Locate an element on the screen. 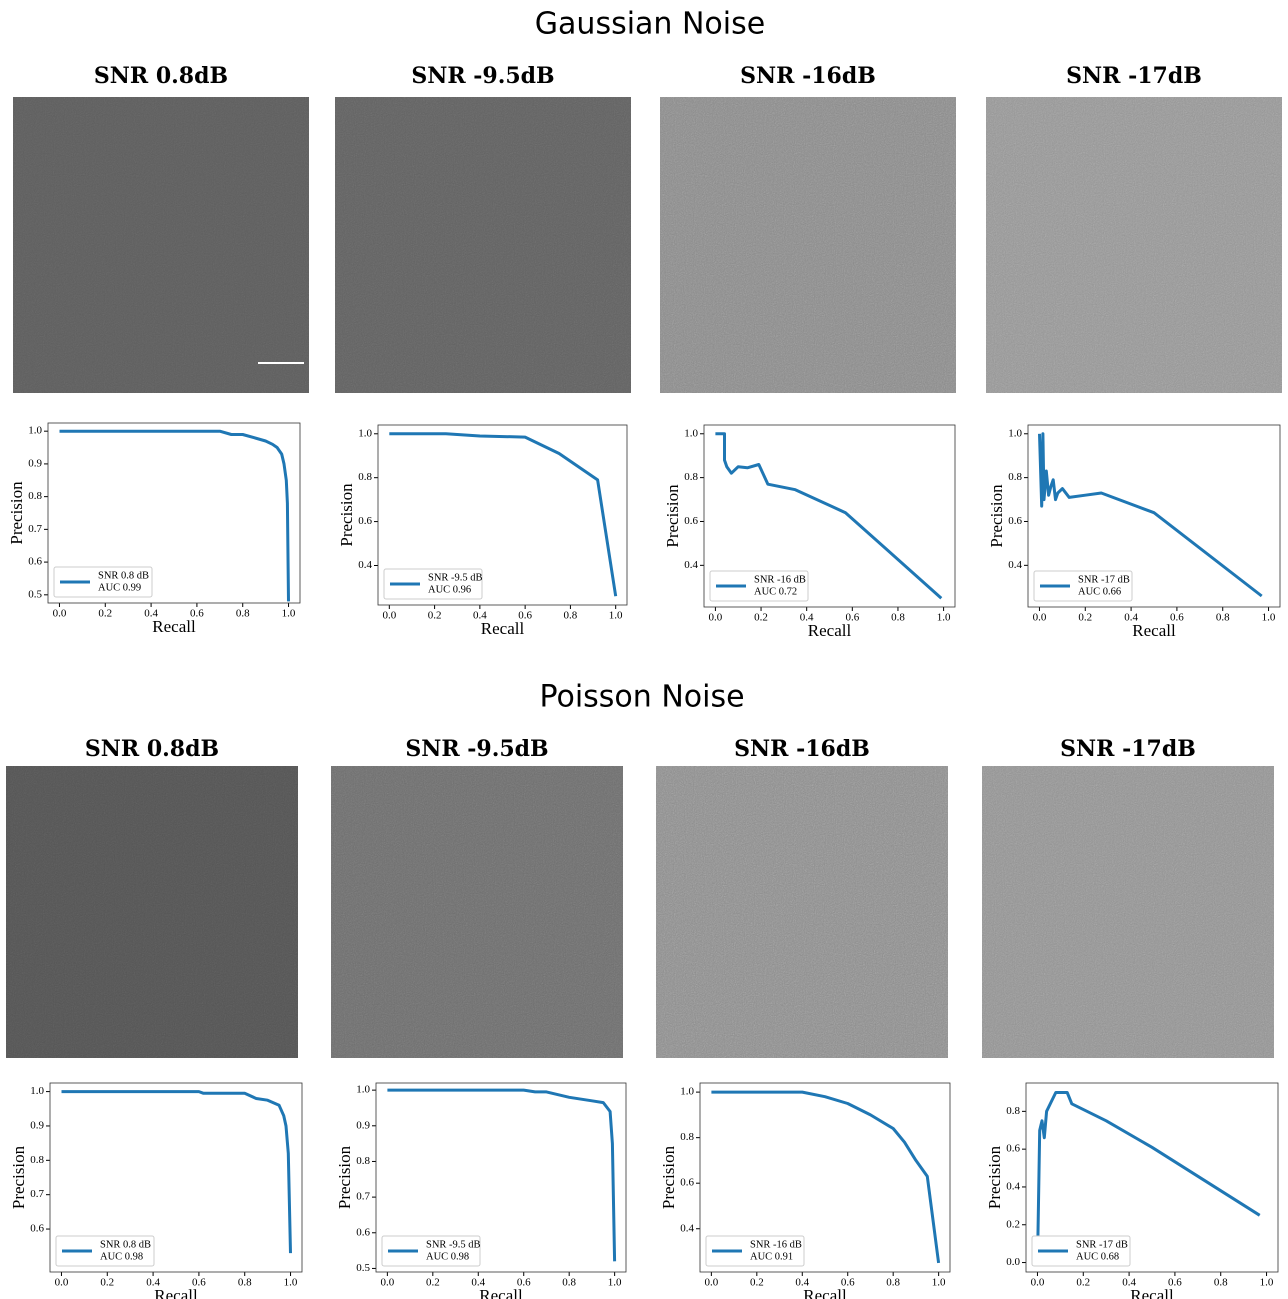 This screenshot has width=1288, height=1299. y-axis-label: Precision is located at coordinates (18, 1177).